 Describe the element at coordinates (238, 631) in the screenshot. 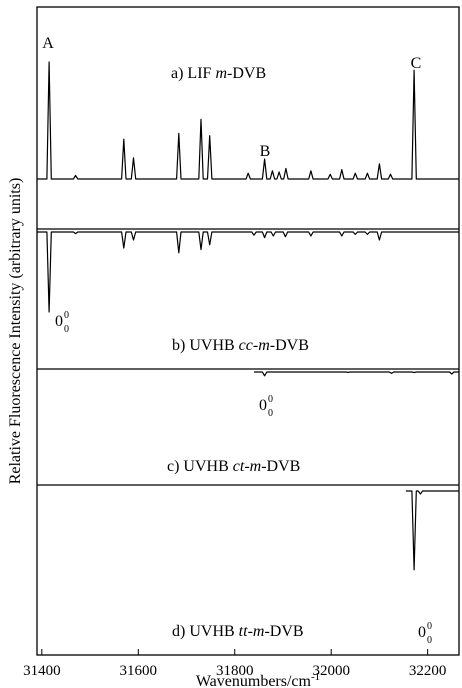

I see `panel-label-d: d) UVHB tt-m-DVB` at that location.